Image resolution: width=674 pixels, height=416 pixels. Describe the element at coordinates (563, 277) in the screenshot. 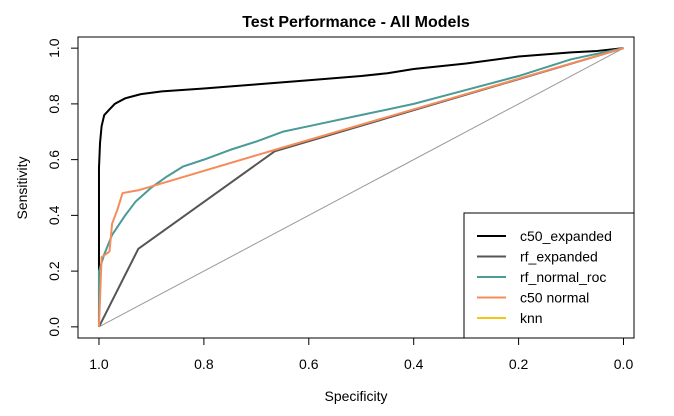

I see `legend-label: rf_normal_roc` at that location.